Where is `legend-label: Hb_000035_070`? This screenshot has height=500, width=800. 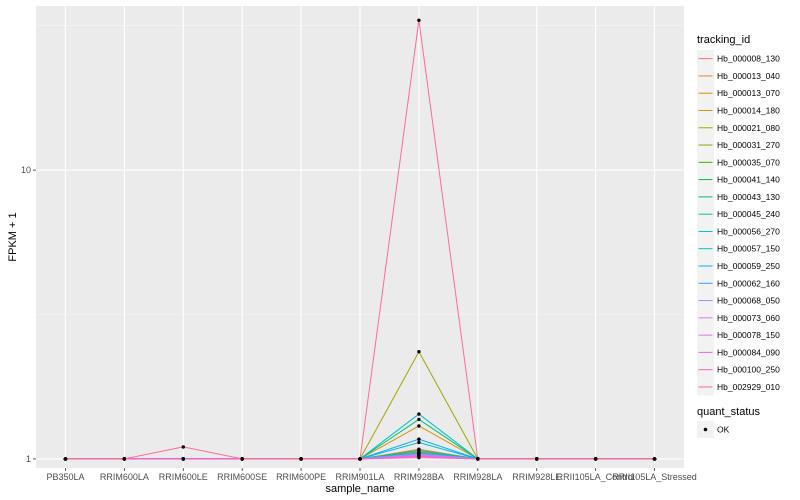
legend-label: Hb_000035_070 is located at coordinates (748, 162).